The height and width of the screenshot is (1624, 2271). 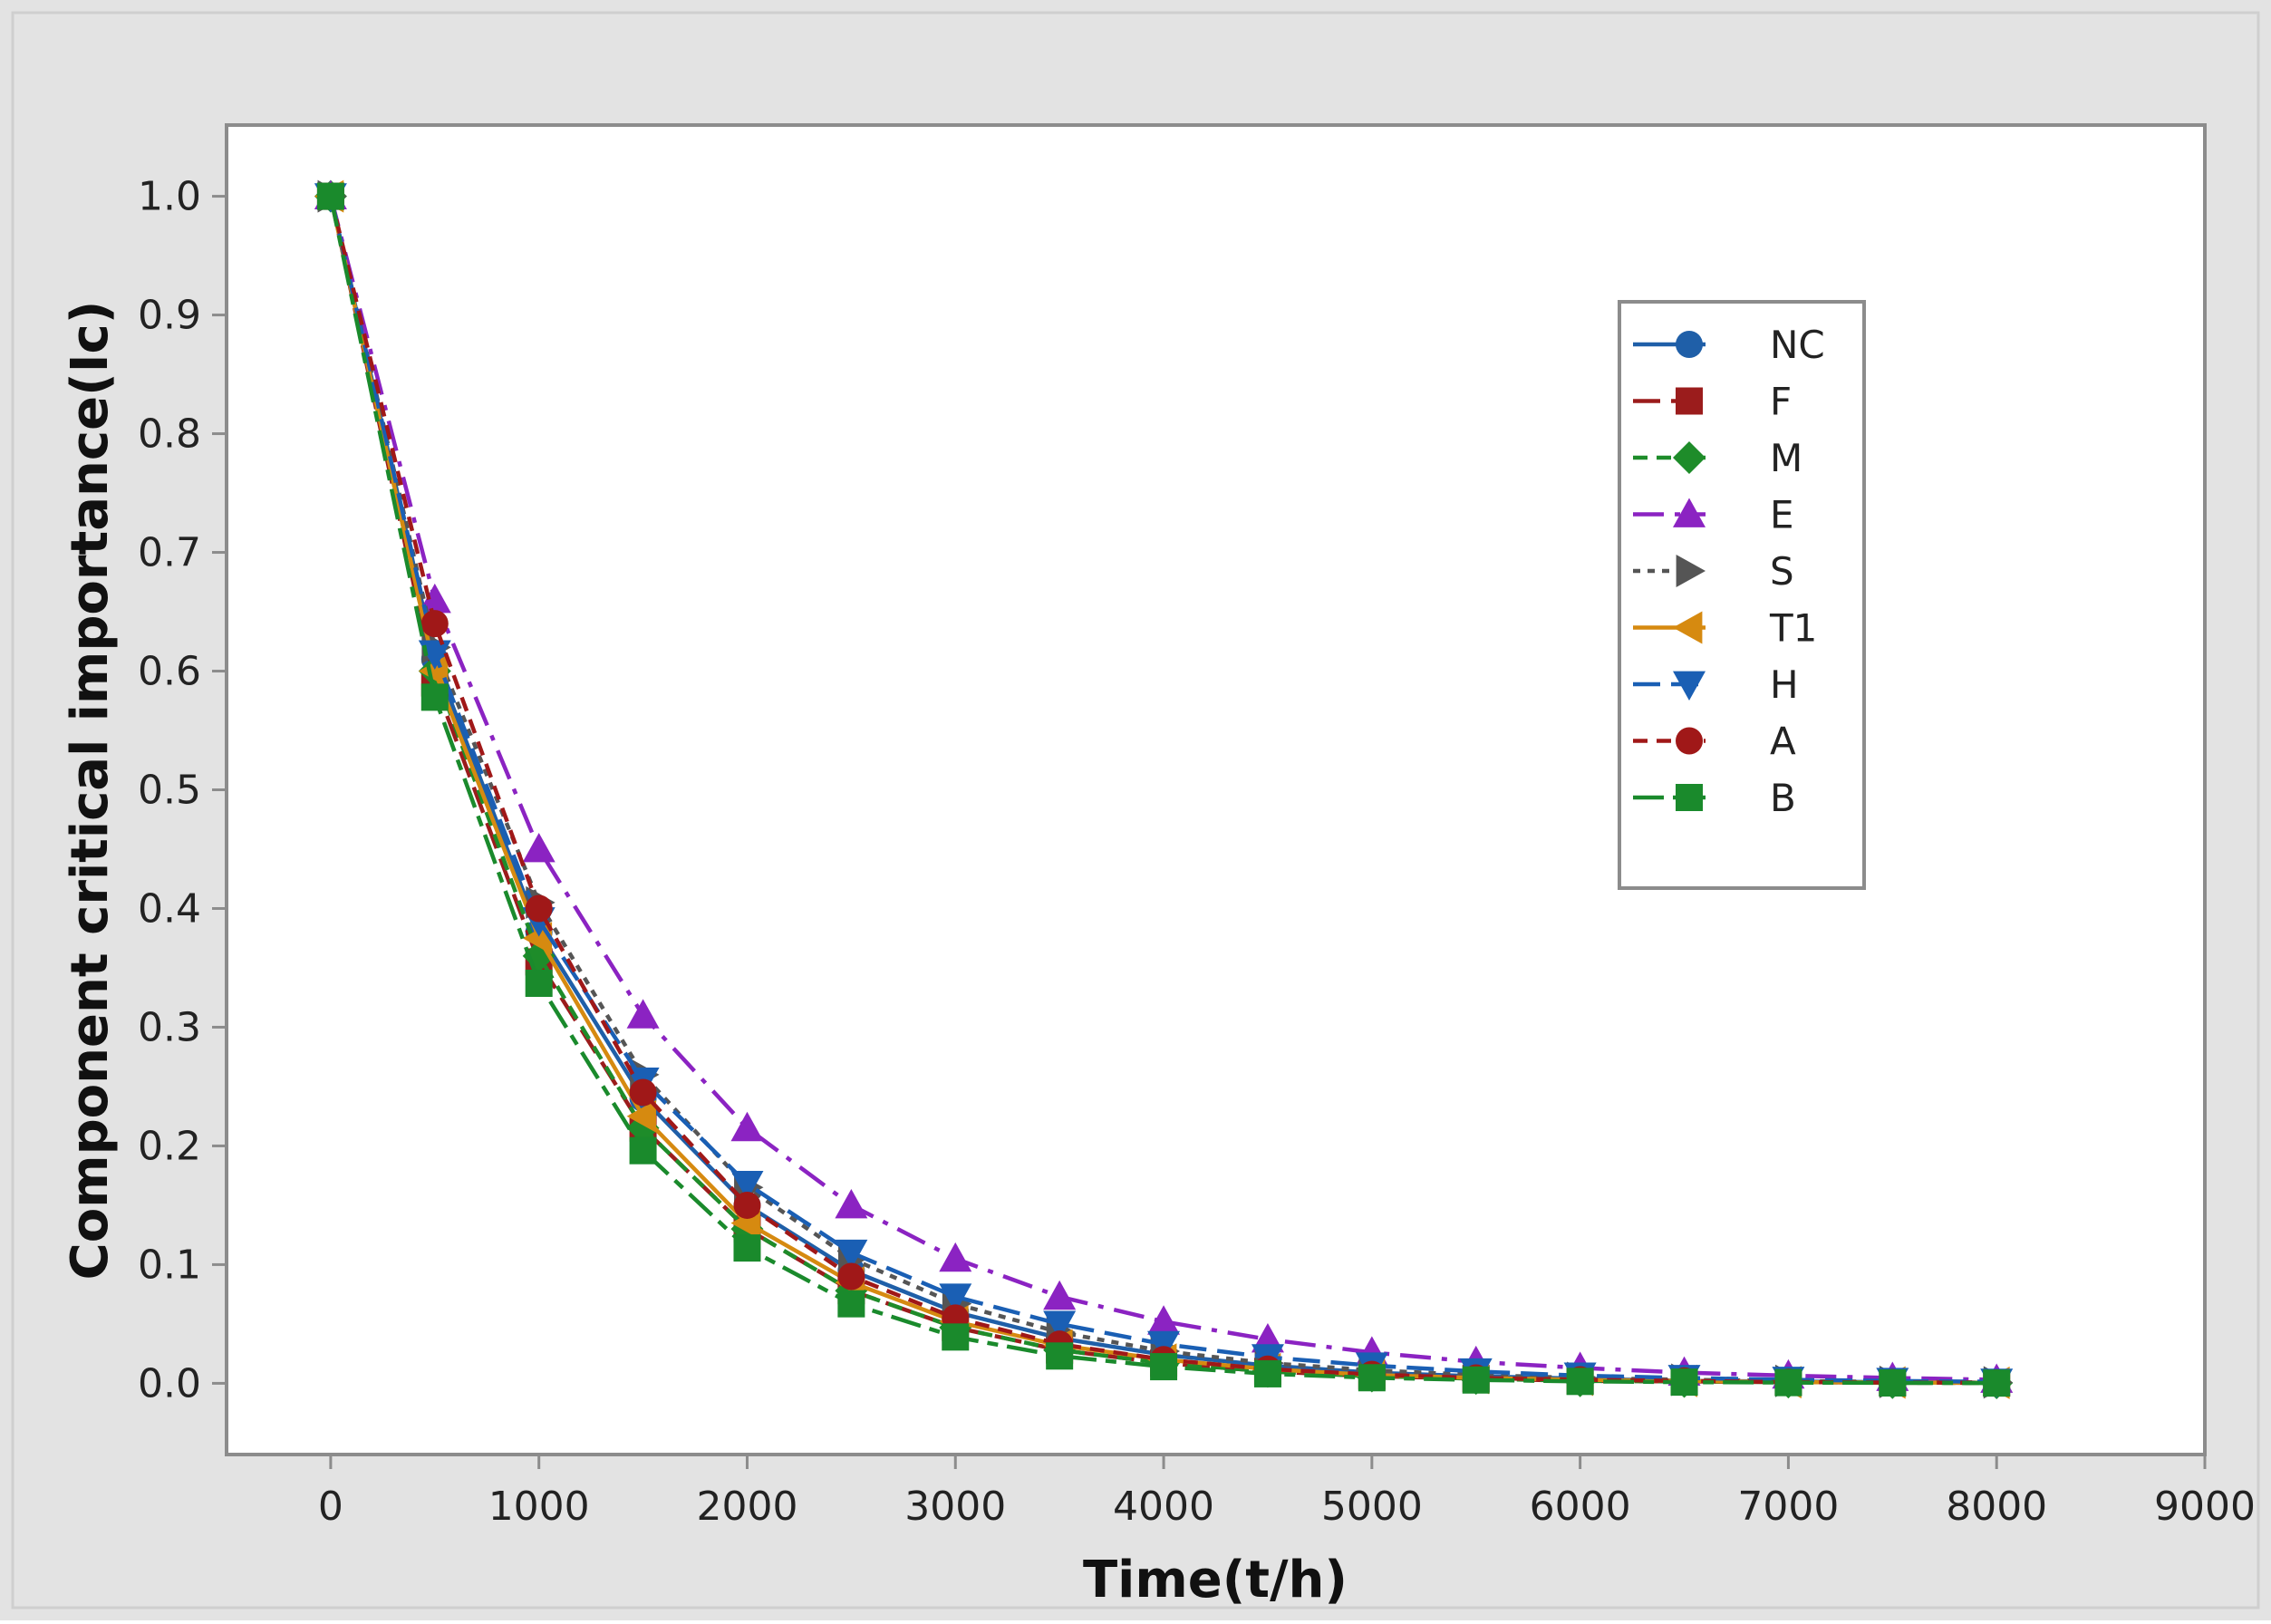 I want to click on x-tick-label: 4000, so click(x=1164, y=1507).